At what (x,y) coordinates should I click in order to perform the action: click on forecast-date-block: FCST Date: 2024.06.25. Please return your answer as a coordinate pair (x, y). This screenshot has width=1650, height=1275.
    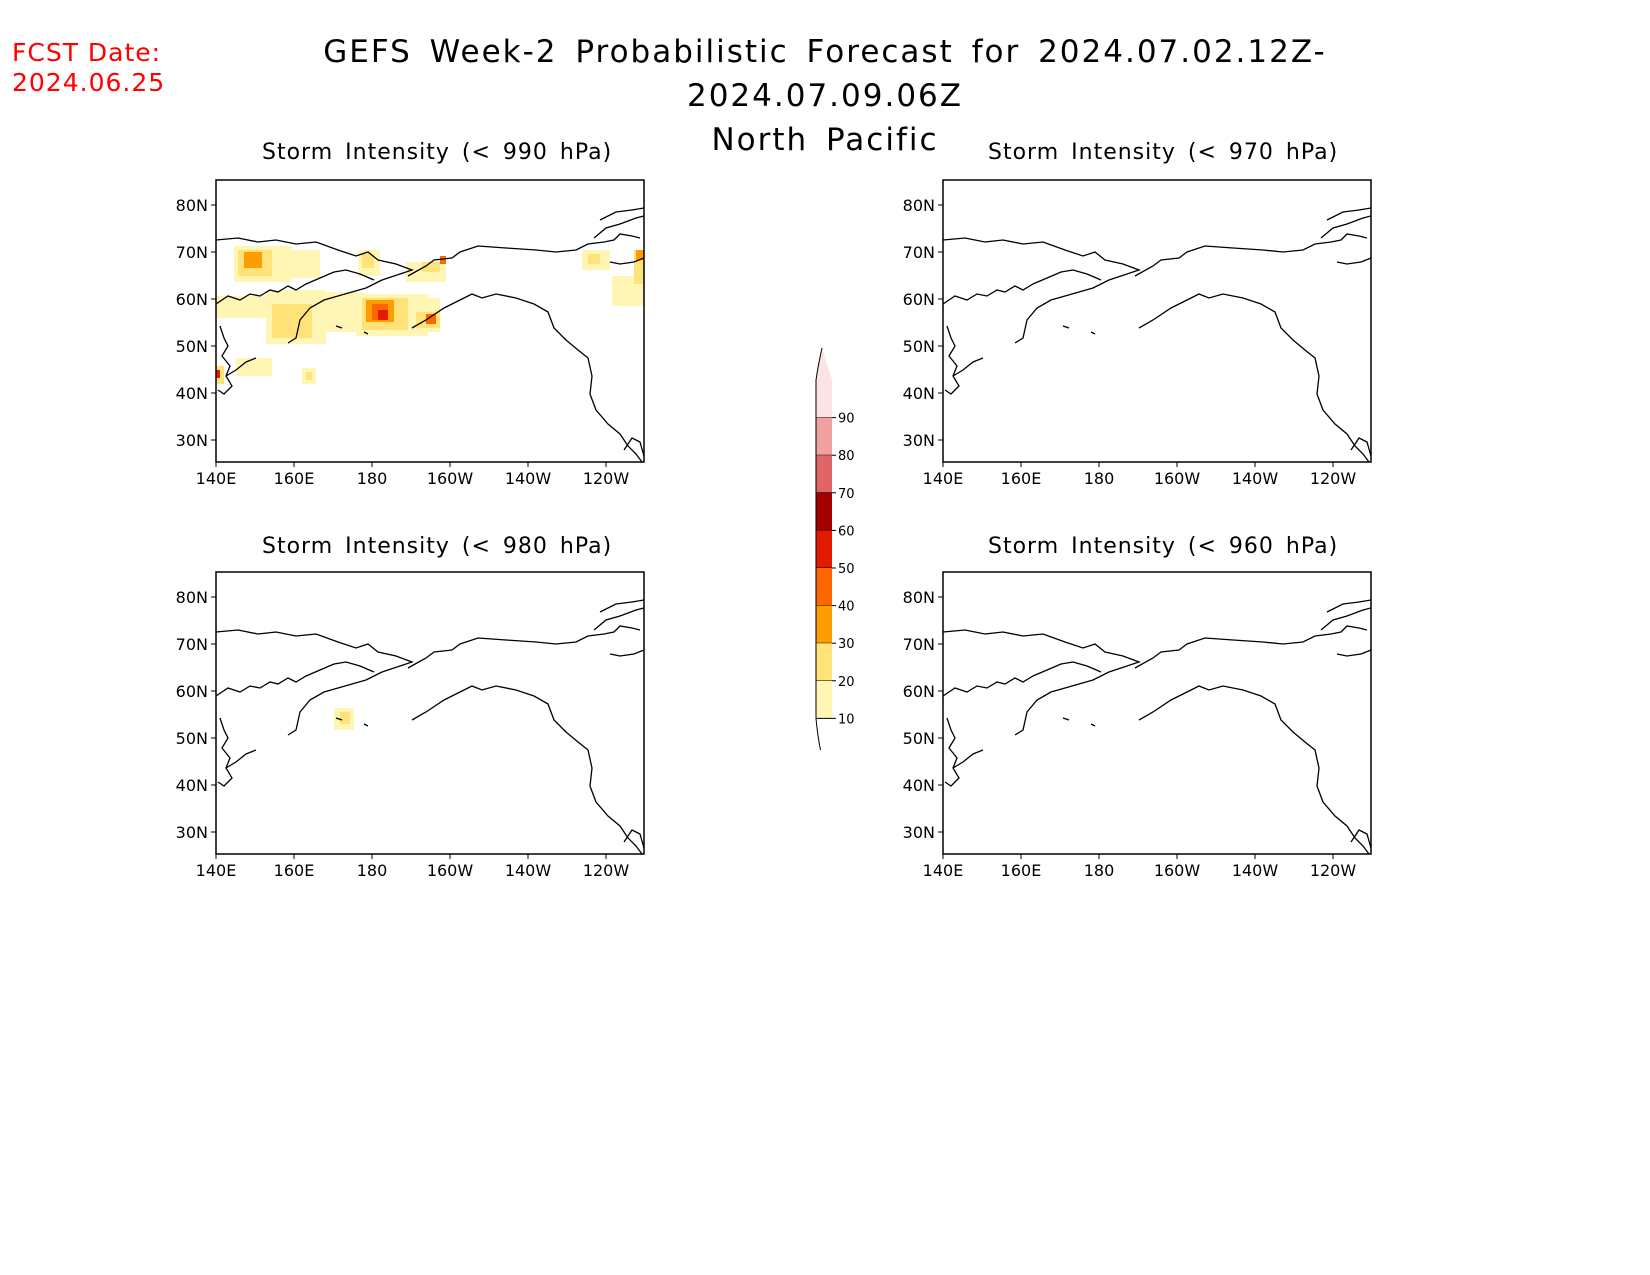
    Looking at the image, I should click on (88, 68).